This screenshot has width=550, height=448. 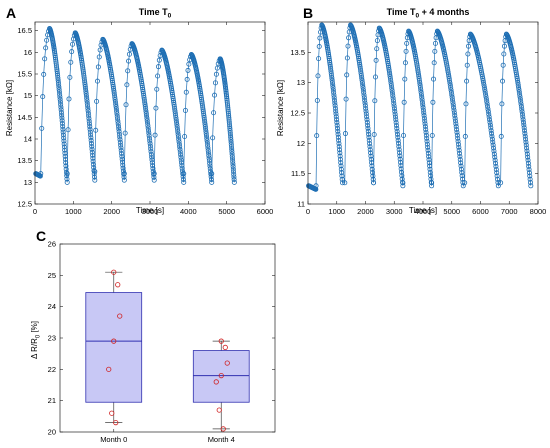 What do you see at coordinates (480, 211) in the screenshot?
I see `x-tick-label: 6000` at bounding box center [480, 211].